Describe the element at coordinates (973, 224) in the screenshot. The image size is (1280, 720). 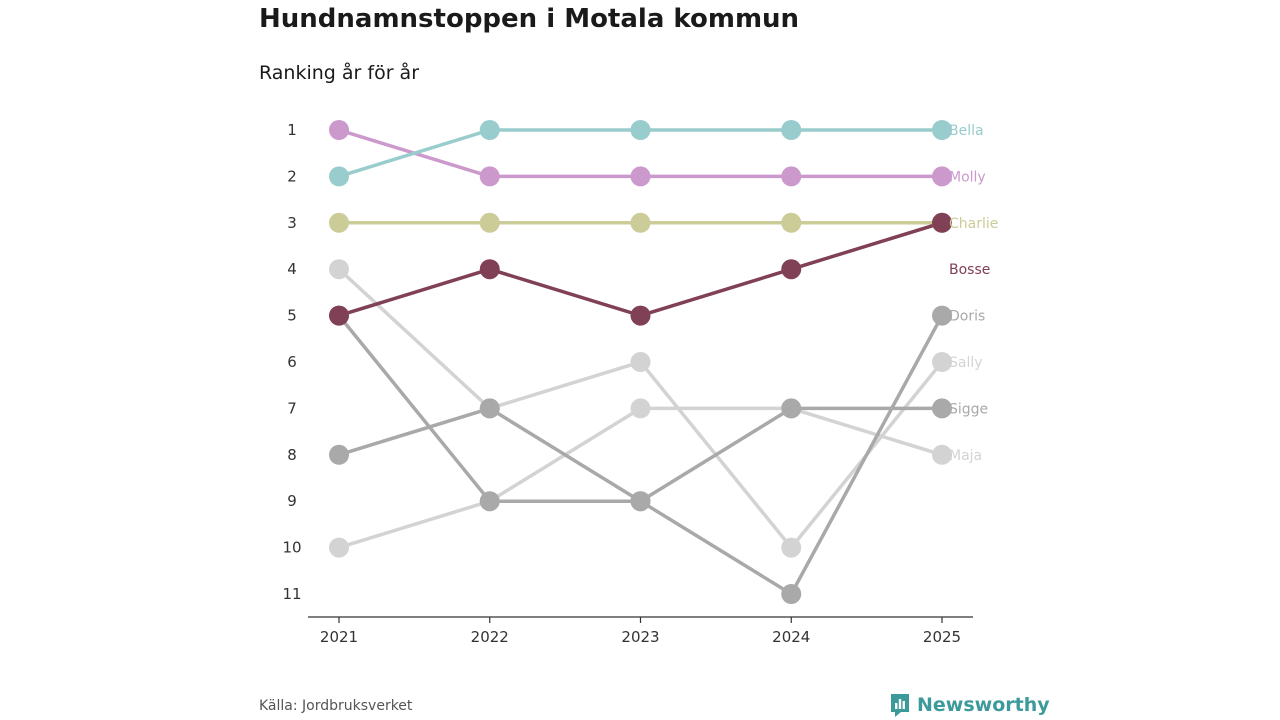
I see `end-label-charlie: Charlie` at that location.